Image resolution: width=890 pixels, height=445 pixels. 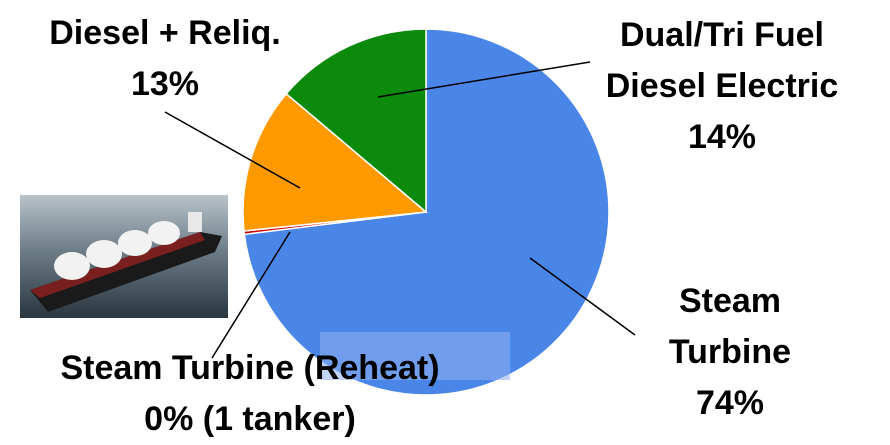 What do you see at coordinates (250, 419) in the screenshot?
I see `value-label: 0% (1 tanker)` at bounding box center [250, 419].